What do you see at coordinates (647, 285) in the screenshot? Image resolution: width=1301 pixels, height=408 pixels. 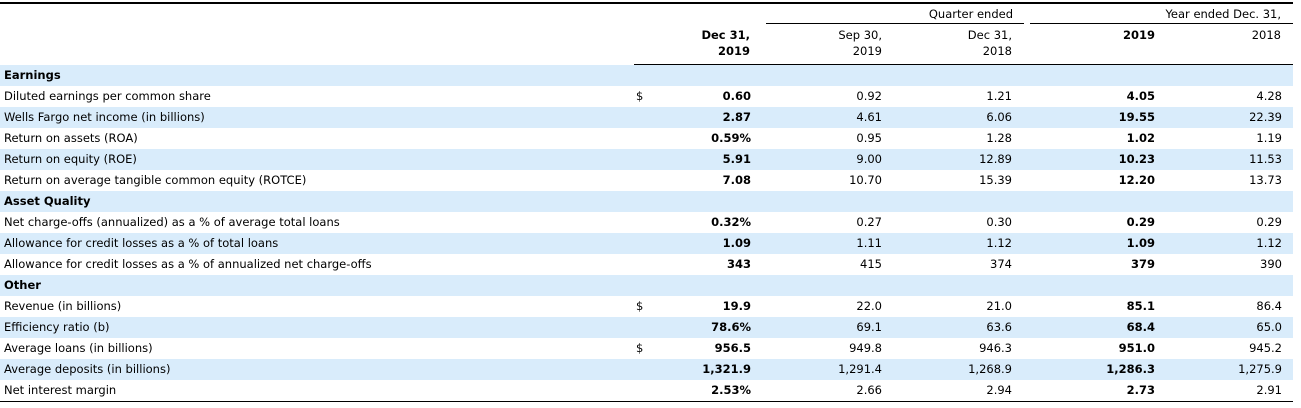 I see `section-title: Other` at bounding box center [647, 285].